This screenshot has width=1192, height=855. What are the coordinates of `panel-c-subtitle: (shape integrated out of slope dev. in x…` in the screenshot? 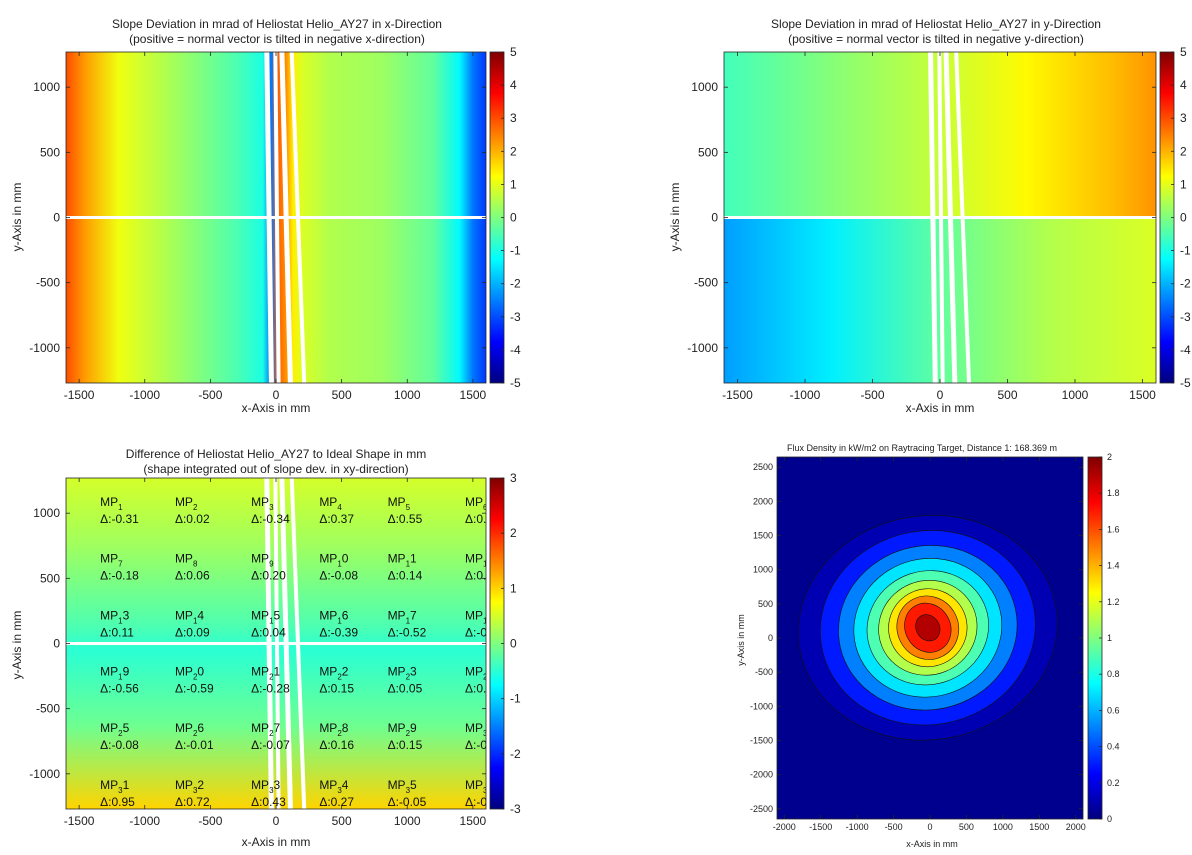 It's located at (275, 469).